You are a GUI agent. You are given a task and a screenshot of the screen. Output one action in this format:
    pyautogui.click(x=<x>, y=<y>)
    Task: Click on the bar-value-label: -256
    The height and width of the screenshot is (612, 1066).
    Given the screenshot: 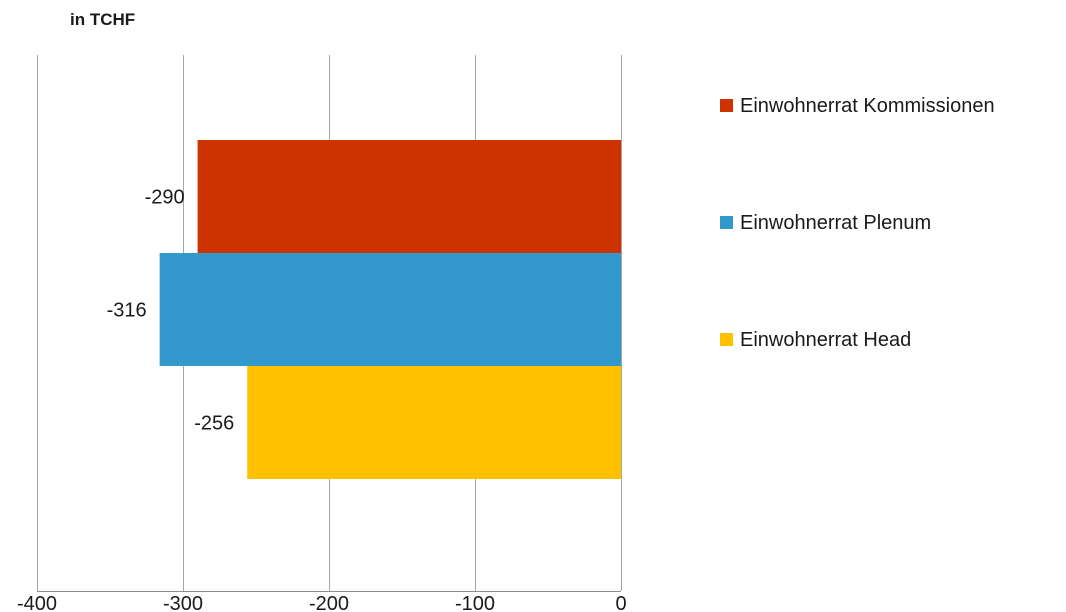 What is the action you would take?
    pyautogui.click(x=214, y=424)
    